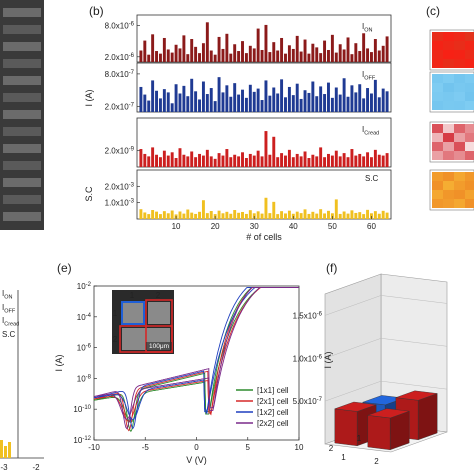 The width and height of the screenshot is (474, 474). What do you see at coordinates (273, 412) in the screenshot?
I see `legend-label: [1x2] cell` at bounding box center [273, 412].